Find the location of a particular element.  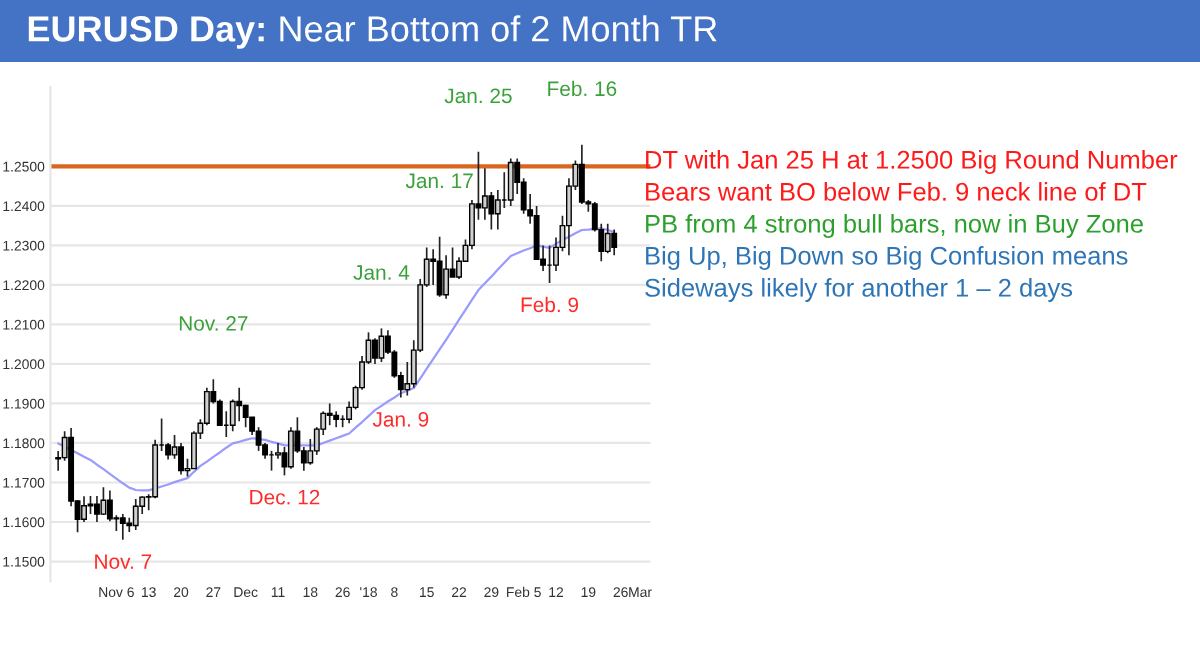

annotation: Jan. 17 is located at coordinates (439, 181).